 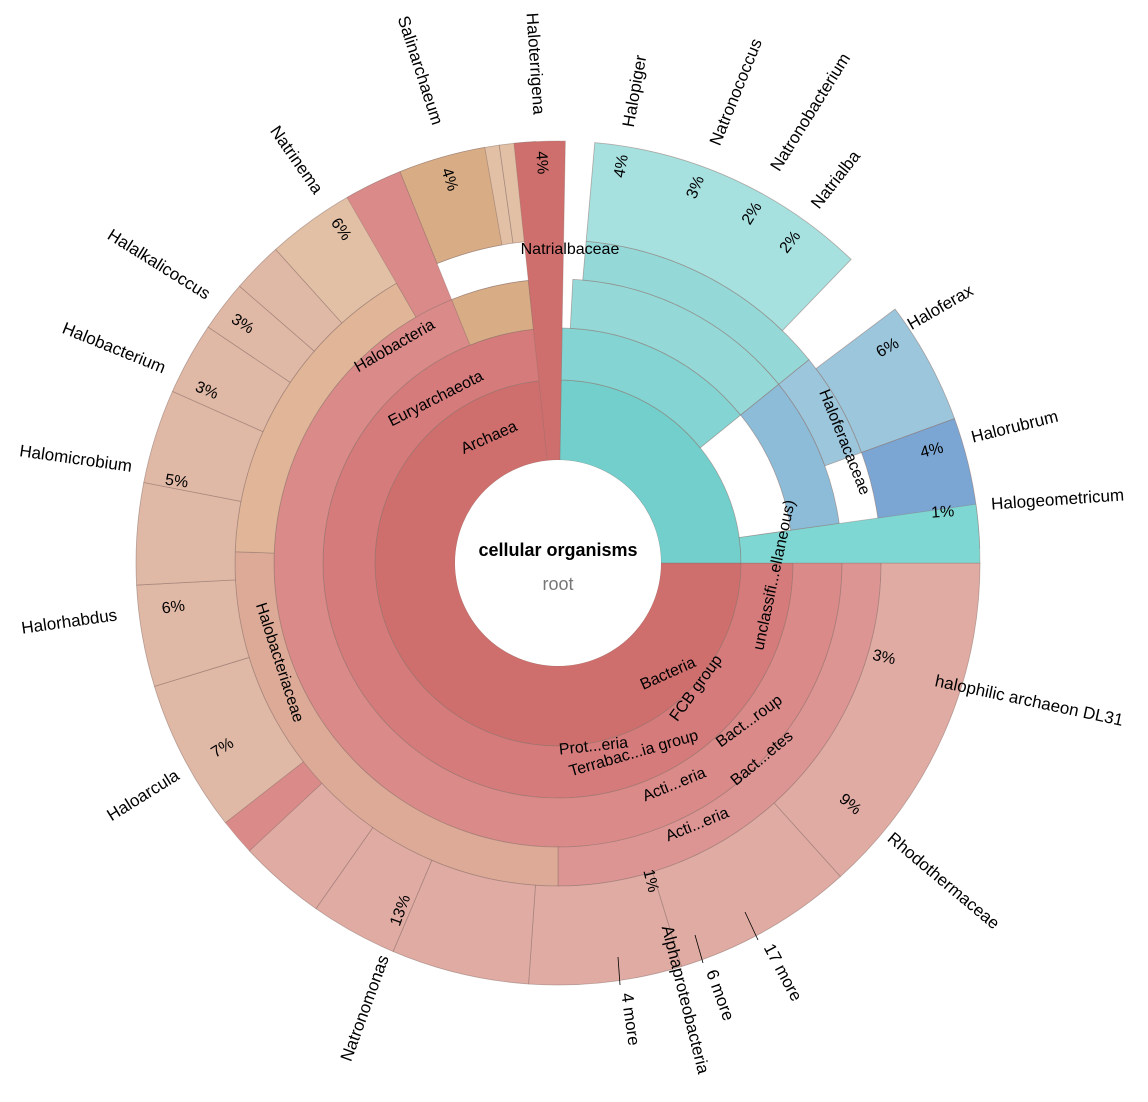 What do you see at coordinates (630, 1019) in the screenshot?
I see `label-4-more: 4 more` at bounding box center [630, 1019].